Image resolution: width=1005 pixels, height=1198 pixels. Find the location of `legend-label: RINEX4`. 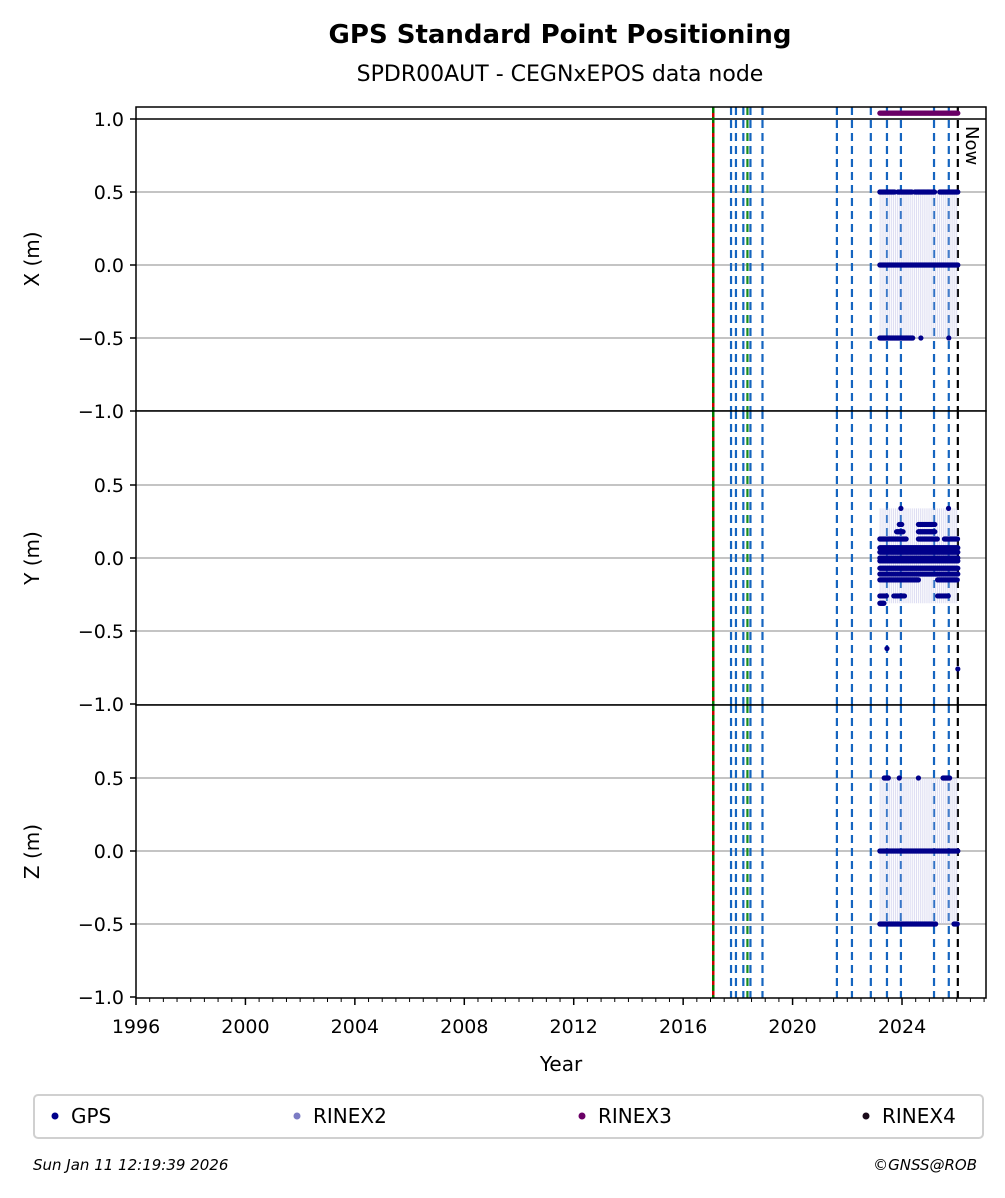

legend-label: RINEX4 is located at coordinates (919, 1116).